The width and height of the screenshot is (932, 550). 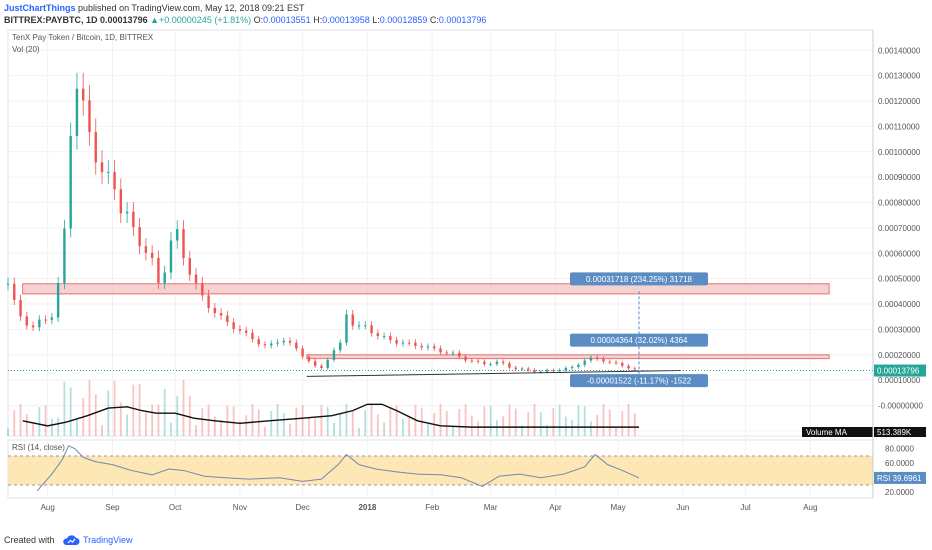 What do you see at coordinates (899, 126) in the screenshot?
I see `y-tick-label: 0.00110000` at bounding box center [899, 126].